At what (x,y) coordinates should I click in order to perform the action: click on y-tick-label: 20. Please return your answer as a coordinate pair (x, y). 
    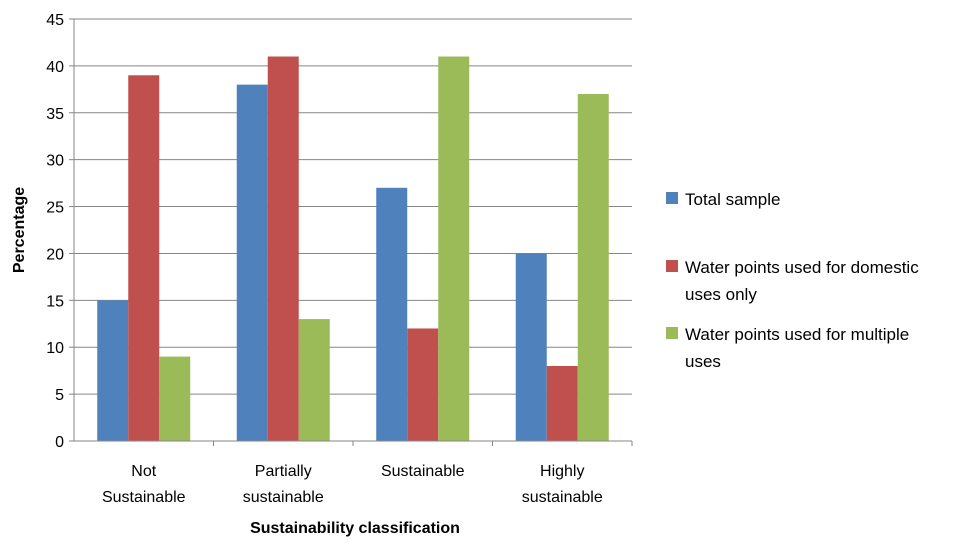
    Looking at the image, I should click on (55, 254).